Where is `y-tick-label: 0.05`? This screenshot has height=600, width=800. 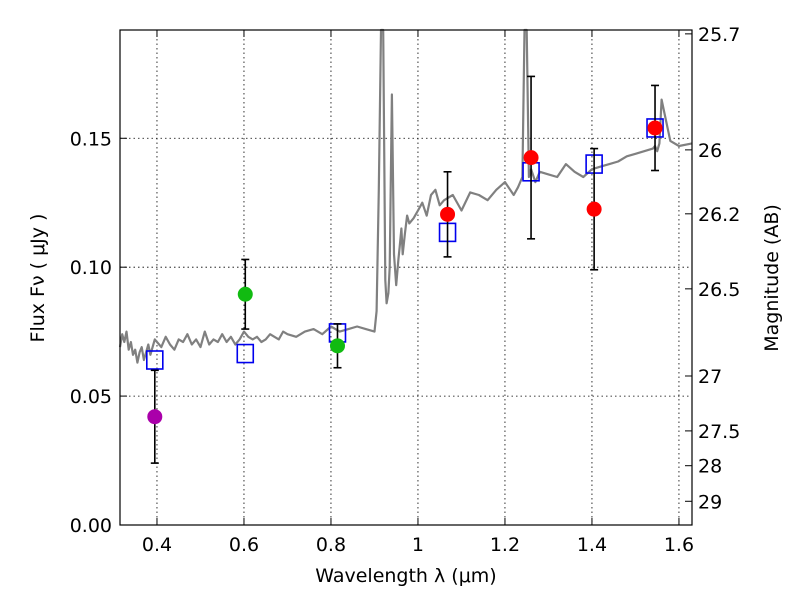
y-tick-label: 0.05 is located at coordinates (91, 397).